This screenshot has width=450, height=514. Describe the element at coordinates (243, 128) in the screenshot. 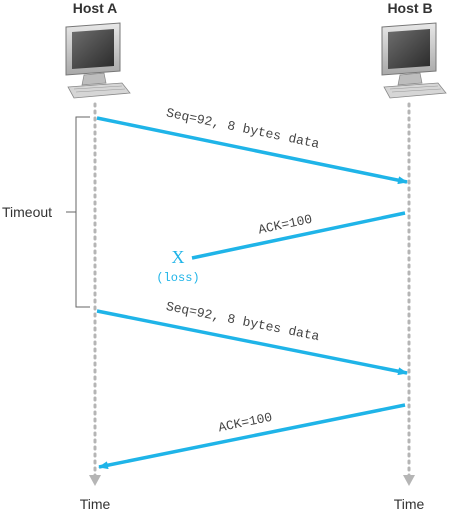

I see `seq-message-label: Seq=92, 8 bytes data` at that location.